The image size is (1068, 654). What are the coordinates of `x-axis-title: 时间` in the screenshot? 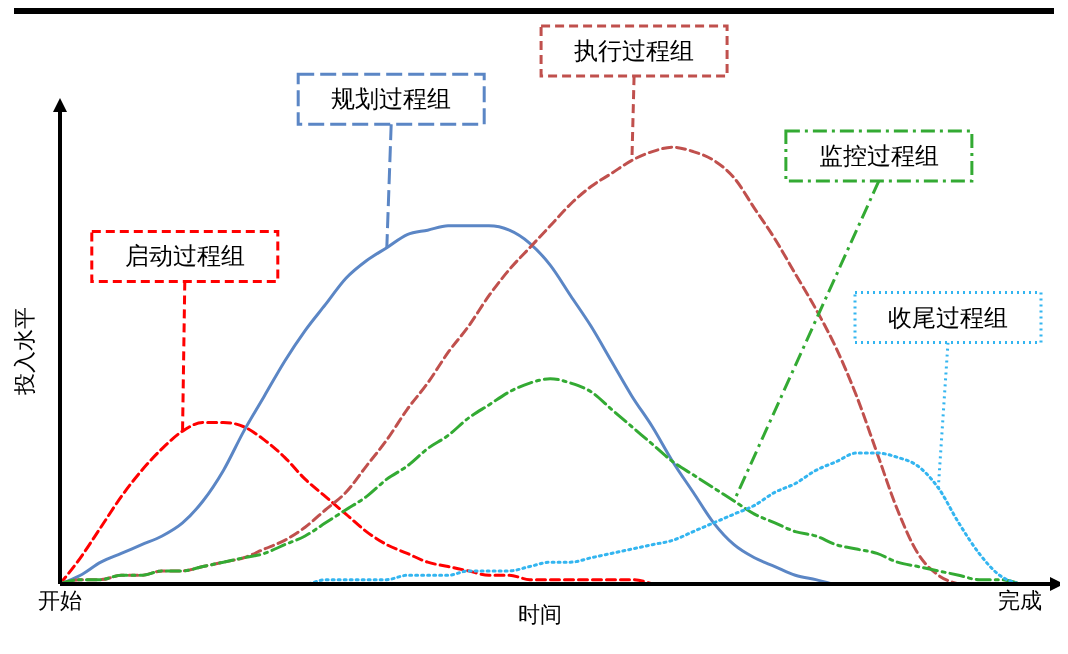 It's located at (540, 614).